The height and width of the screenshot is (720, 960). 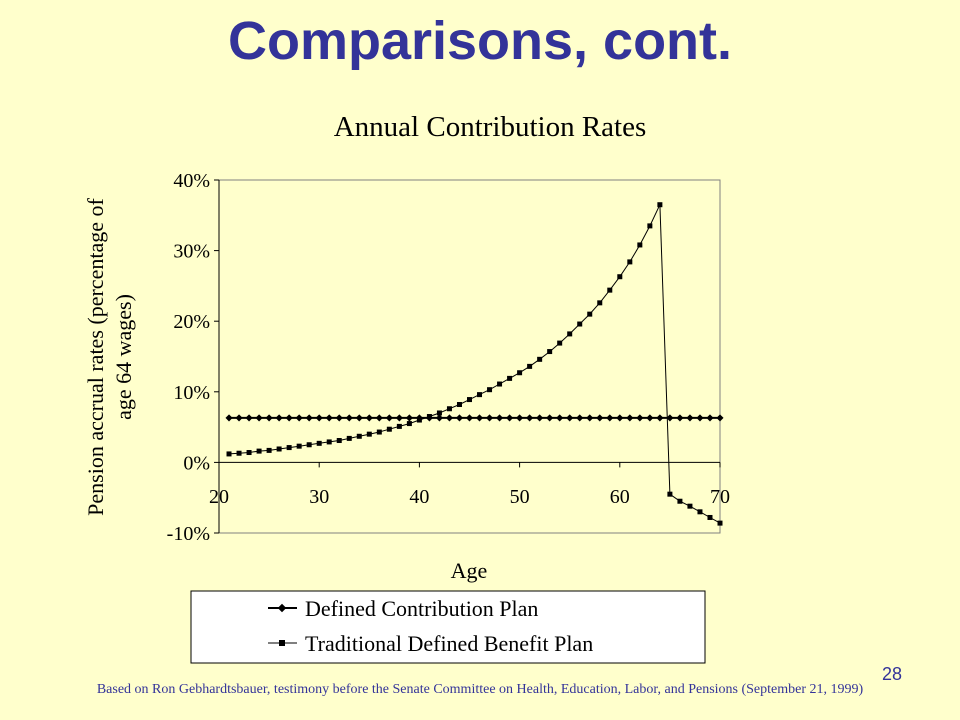 I want to click on legend-box, so click(x=448, y=627).